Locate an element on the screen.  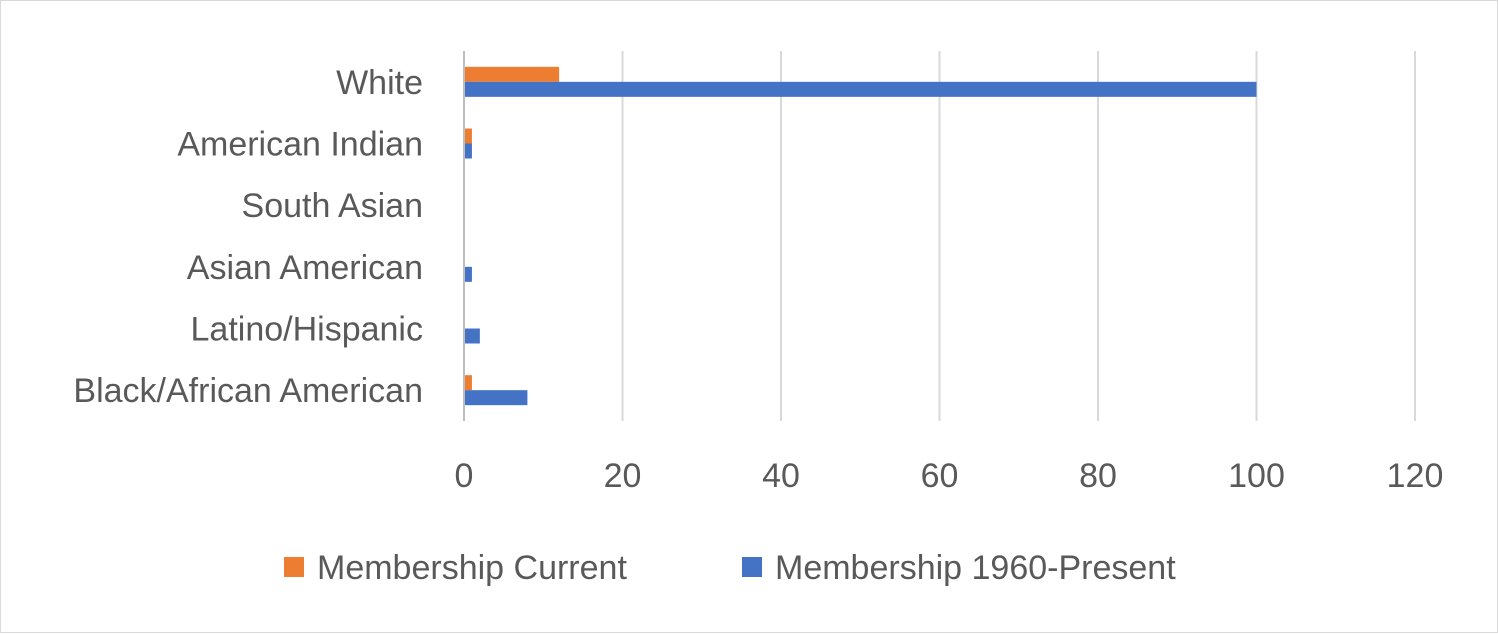
x-tick-label: 120 is located at coordinates (1415, 476).